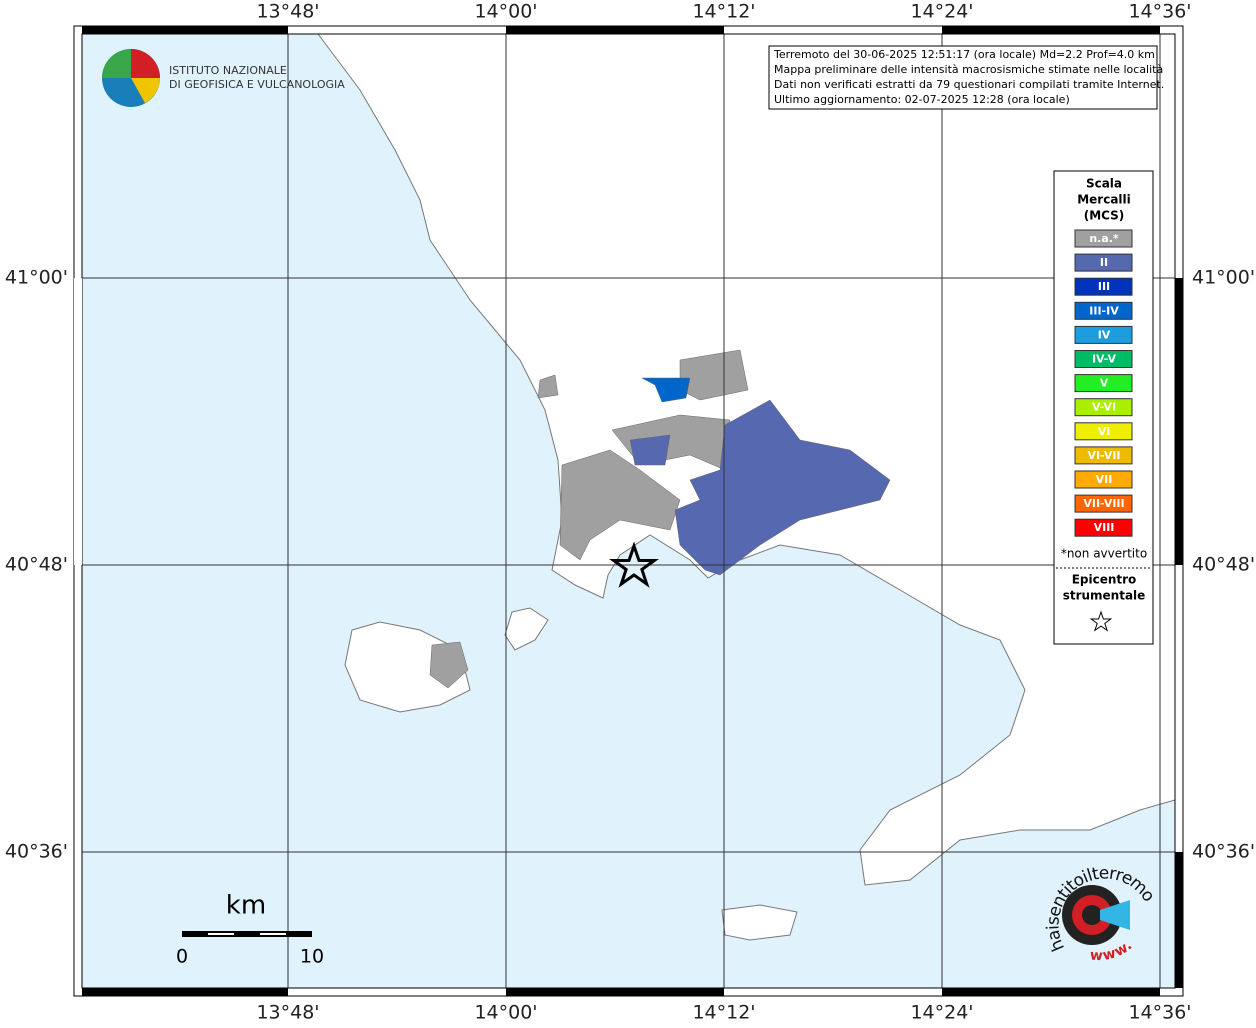  What do you see at coordinates (1101, 621) in the screenshot?
I see `legend-star` at bounding box center [1101, 621].